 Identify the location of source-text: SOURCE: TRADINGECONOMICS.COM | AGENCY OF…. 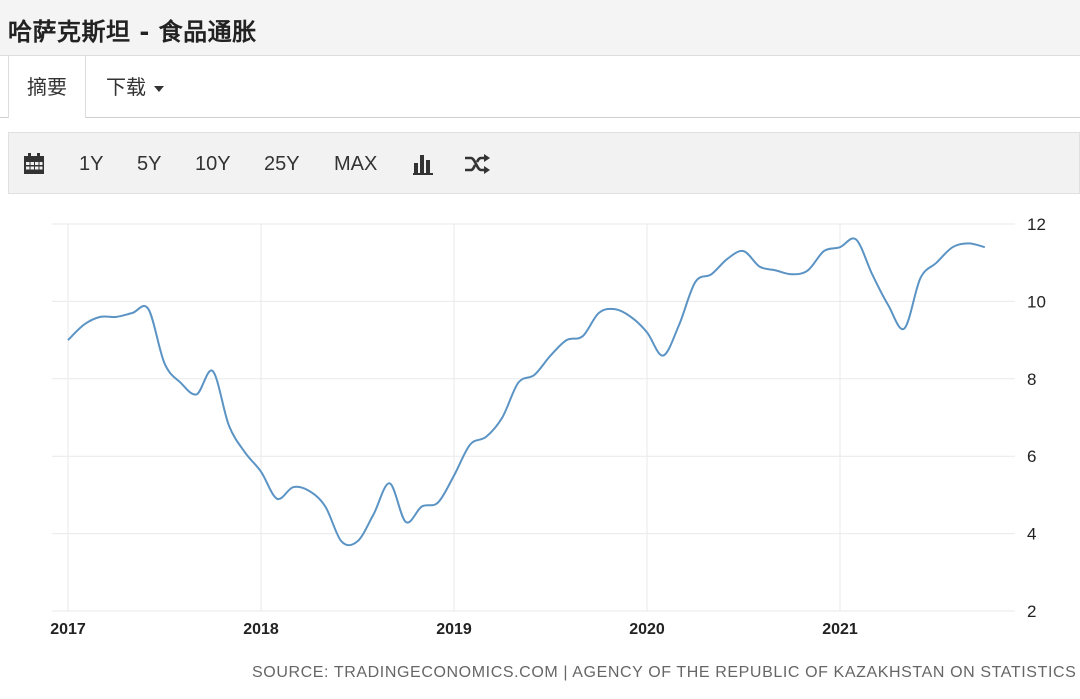
(664, 672).